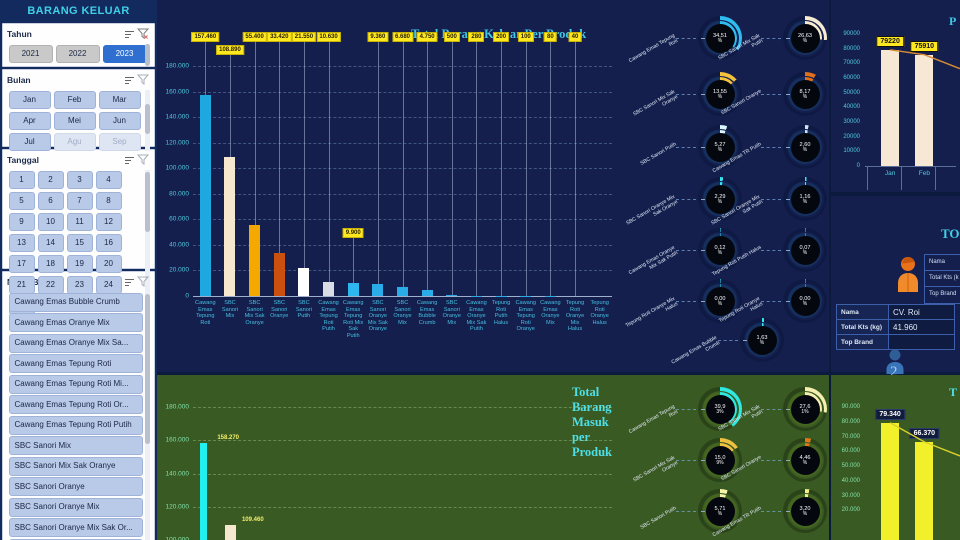 Image resolution: width=960 pixels, height=540 pixels. I want to click on chip-jul: Jul, so click(29, 141).